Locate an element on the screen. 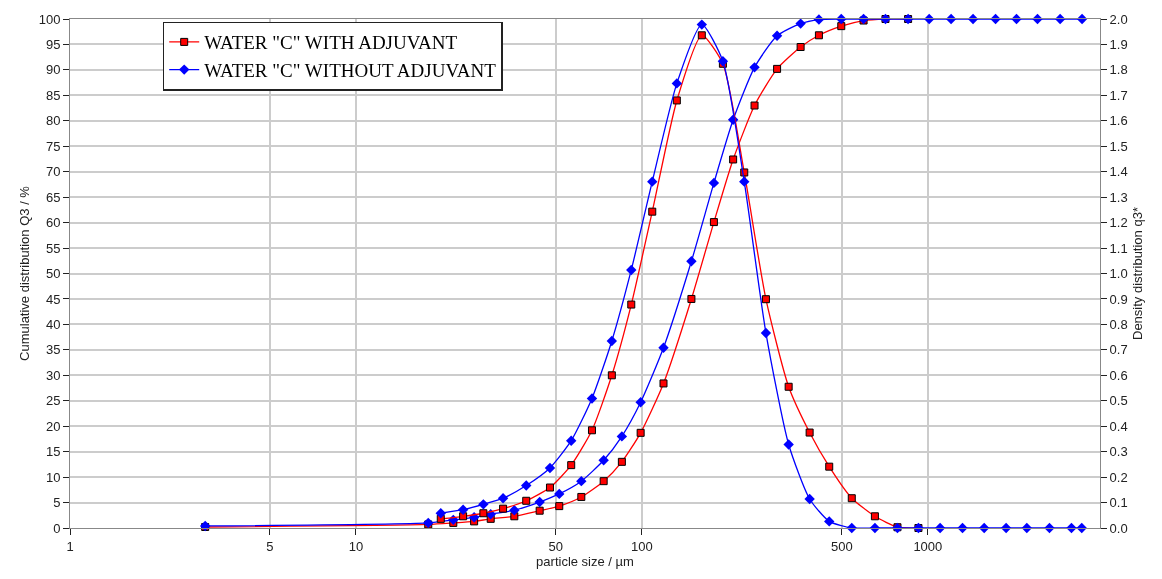 The height and width of the screenshot is (579, 1162). y2-tick-label: 1.0 is located at coordinates (1118, 274).